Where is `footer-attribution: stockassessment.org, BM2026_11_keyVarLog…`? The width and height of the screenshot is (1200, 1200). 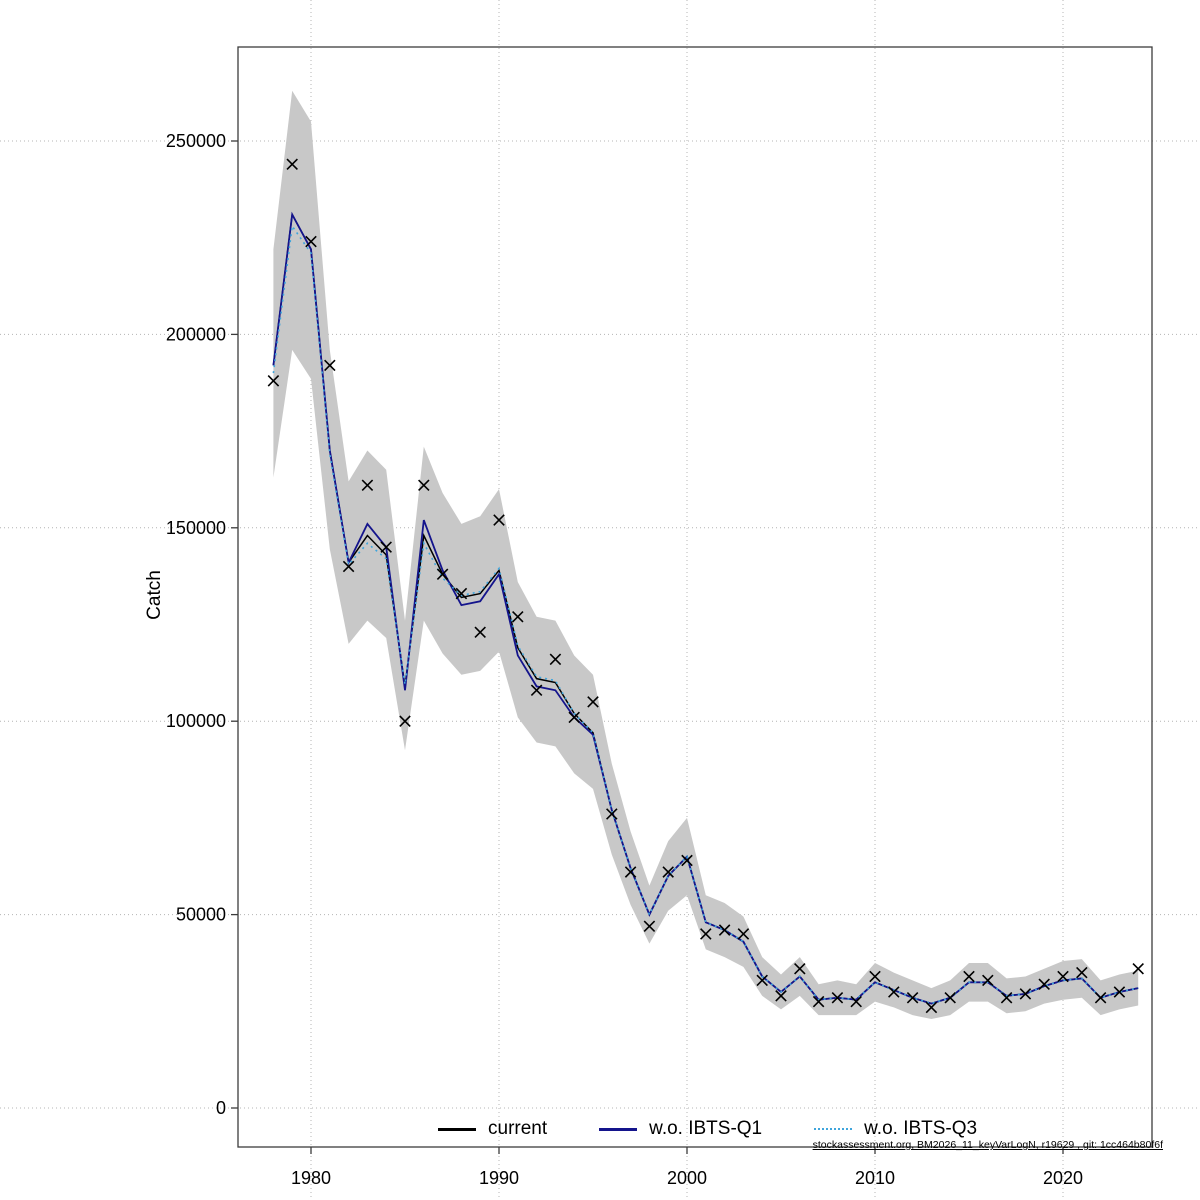 footer-attribution: stockassessment.org, BM2026_11_keyVarLog… is located at coordinates (987, 1145).